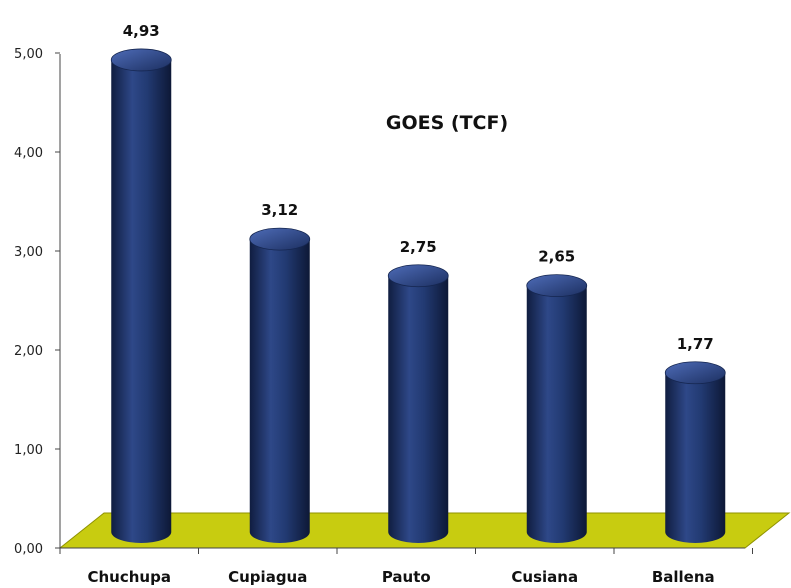  What do you see at coordinates (28, 153) in the screenshot?
I see `y-tick-label: 4,00` at bounding box center [28, 153].